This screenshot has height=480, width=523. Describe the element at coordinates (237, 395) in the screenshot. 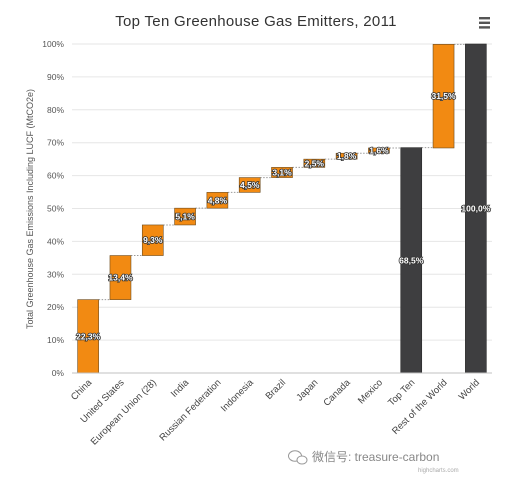

I see `x-tick-label: Indonesia` at that location.